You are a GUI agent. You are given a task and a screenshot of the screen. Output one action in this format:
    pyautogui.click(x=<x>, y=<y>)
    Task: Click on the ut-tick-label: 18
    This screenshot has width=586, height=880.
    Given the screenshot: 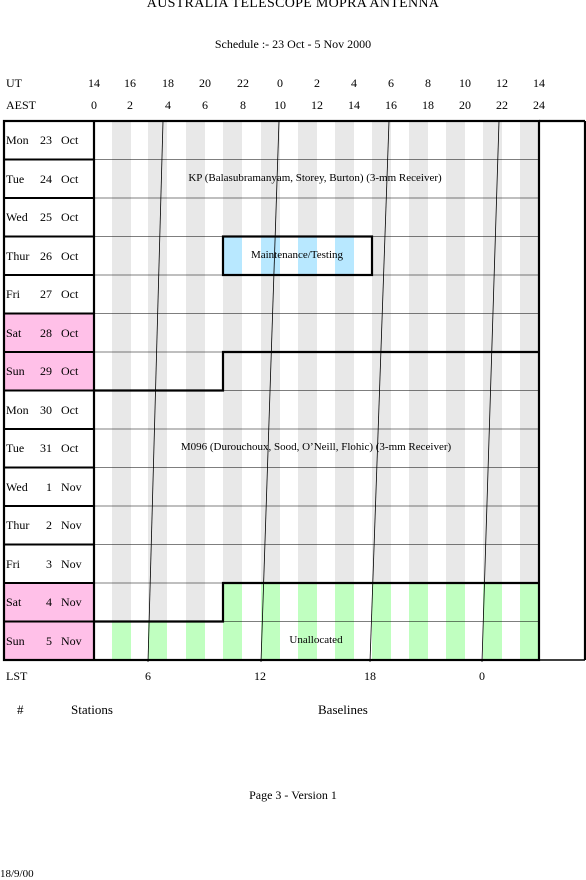 What is the action you would take?
    pyautogui.click(x=168, y=83)
    